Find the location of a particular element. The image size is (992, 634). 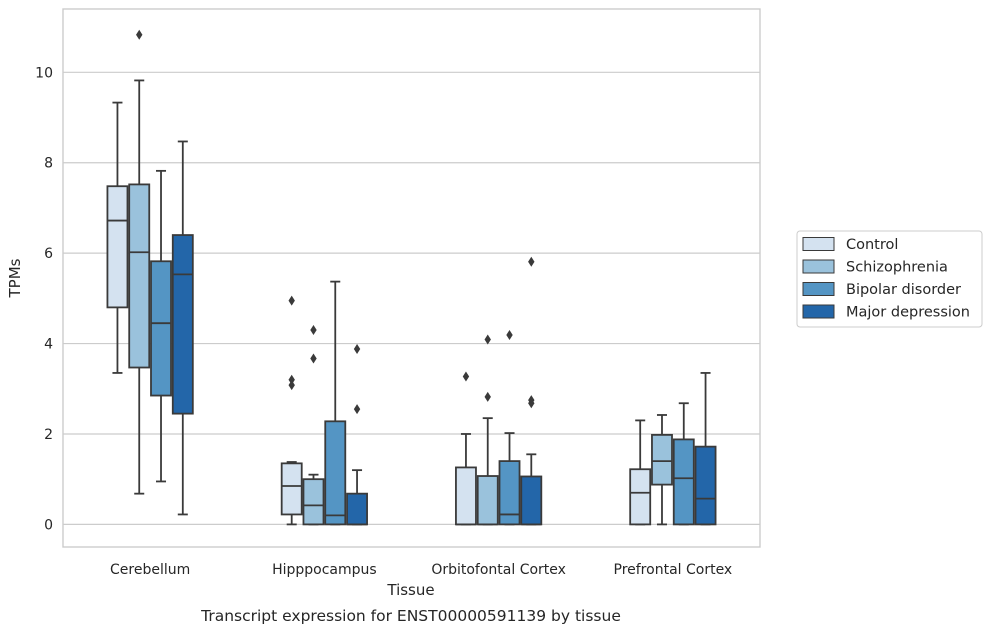

x-tick-label: Hipppocampus is located at coordinates (324, 570).